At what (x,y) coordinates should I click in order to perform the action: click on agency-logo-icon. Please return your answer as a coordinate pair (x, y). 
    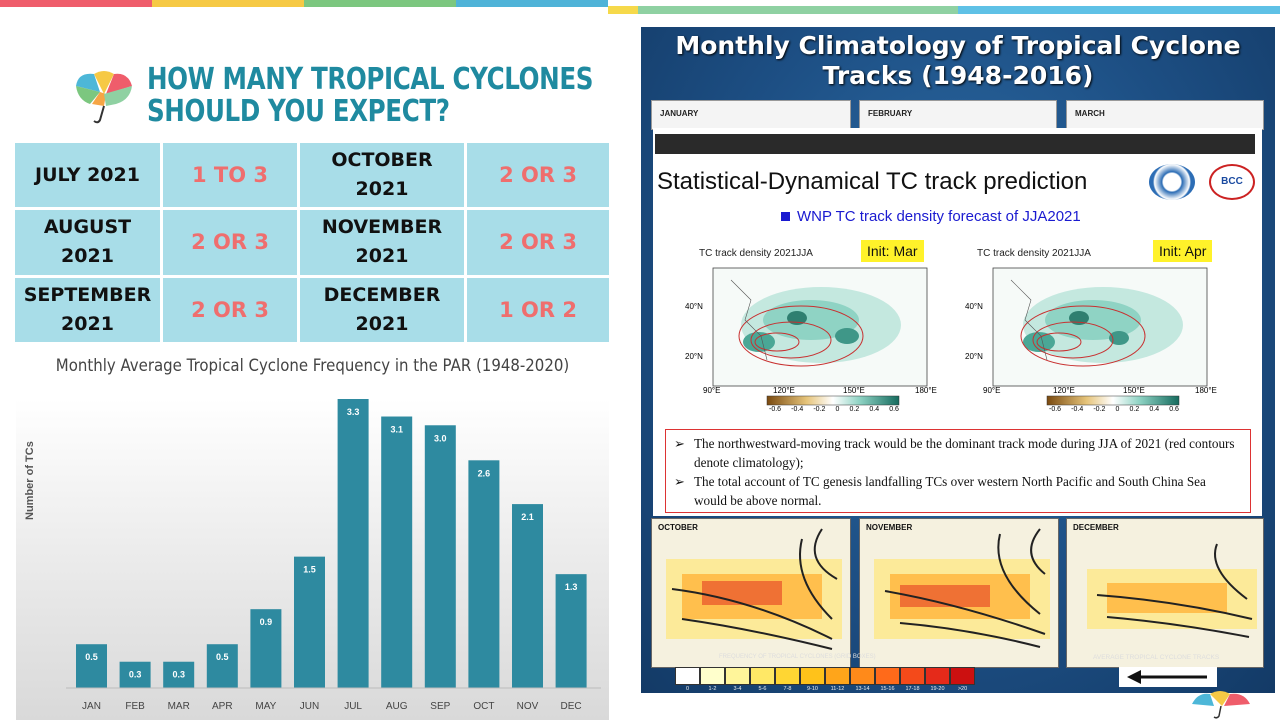
    Looking at the image, I should click on (1172, 182).